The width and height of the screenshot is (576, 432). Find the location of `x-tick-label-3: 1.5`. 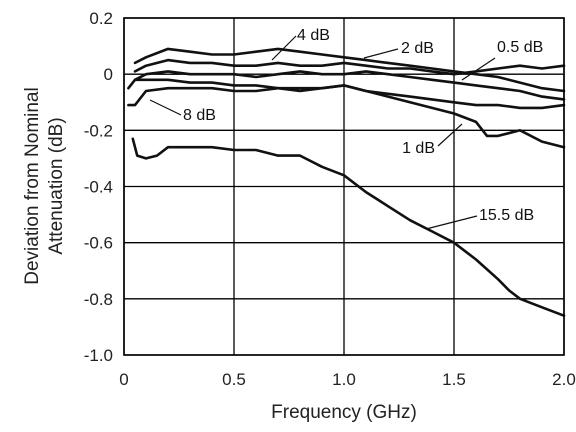

x-tick-label-3: 1.5 is located at coordinates (454, 379).